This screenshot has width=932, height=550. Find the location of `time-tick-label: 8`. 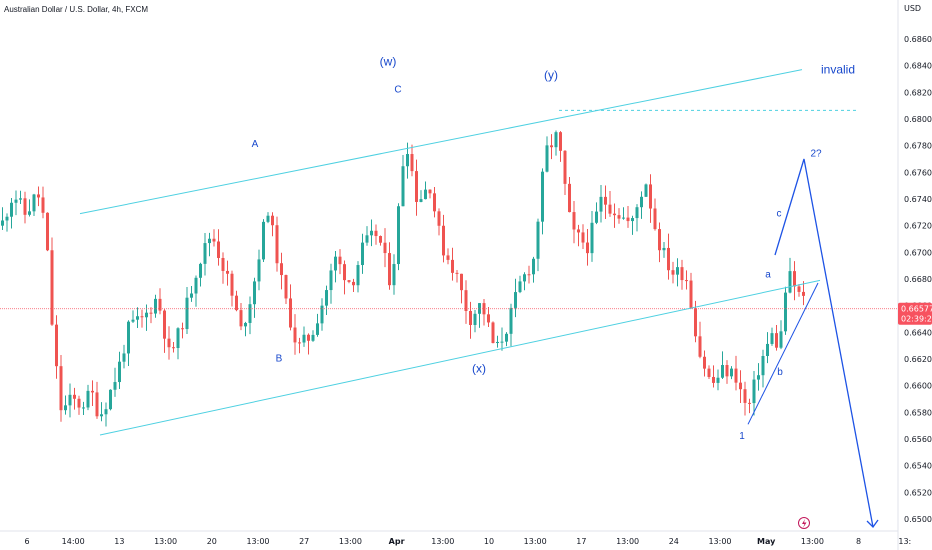

time-tick-label: 8 is located at coordinates (858, 541).